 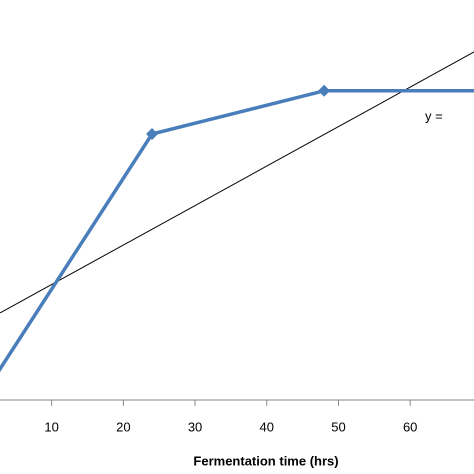 I want to click on x-tick-label: 60, so click(x=410, y=426).